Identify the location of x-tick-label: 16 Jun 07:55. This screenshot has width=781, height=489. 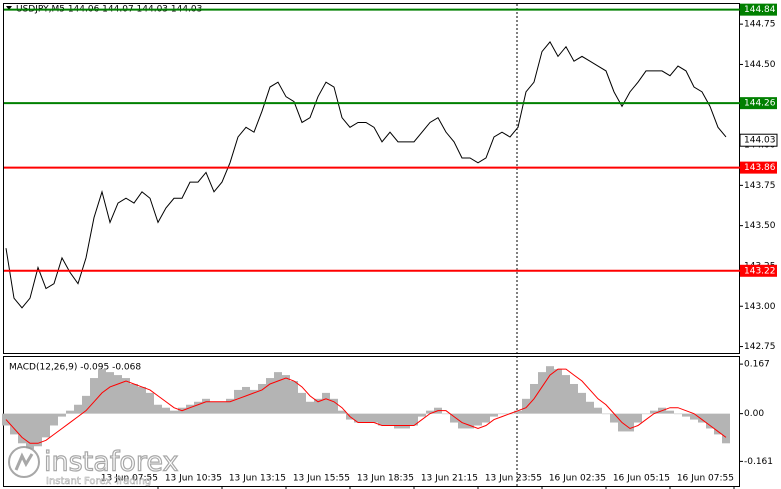
(705, 479).